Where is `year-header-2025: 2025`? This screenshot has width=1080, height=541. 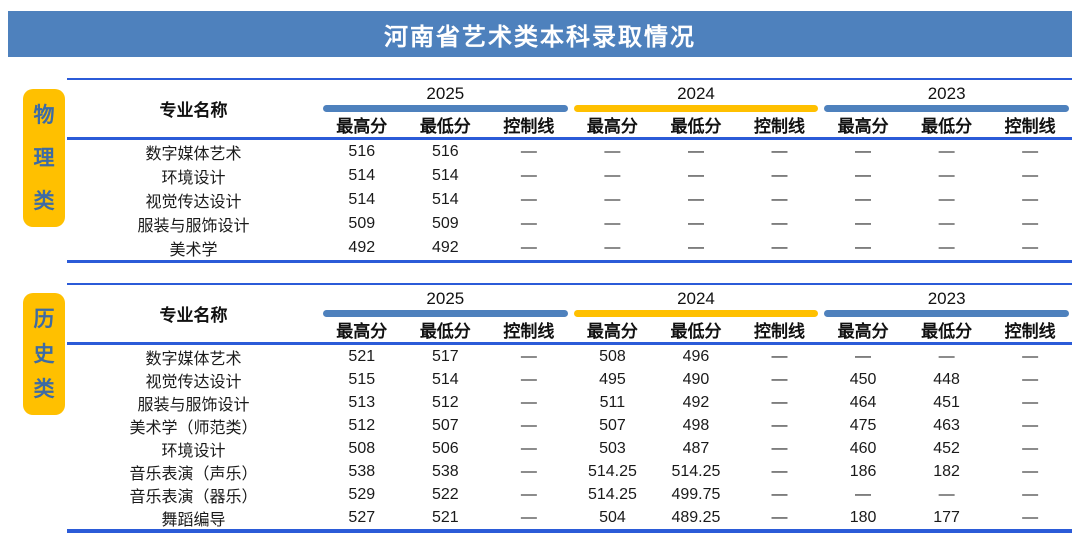
year-header-2025: 2025 is located at coordinates (445, 298).